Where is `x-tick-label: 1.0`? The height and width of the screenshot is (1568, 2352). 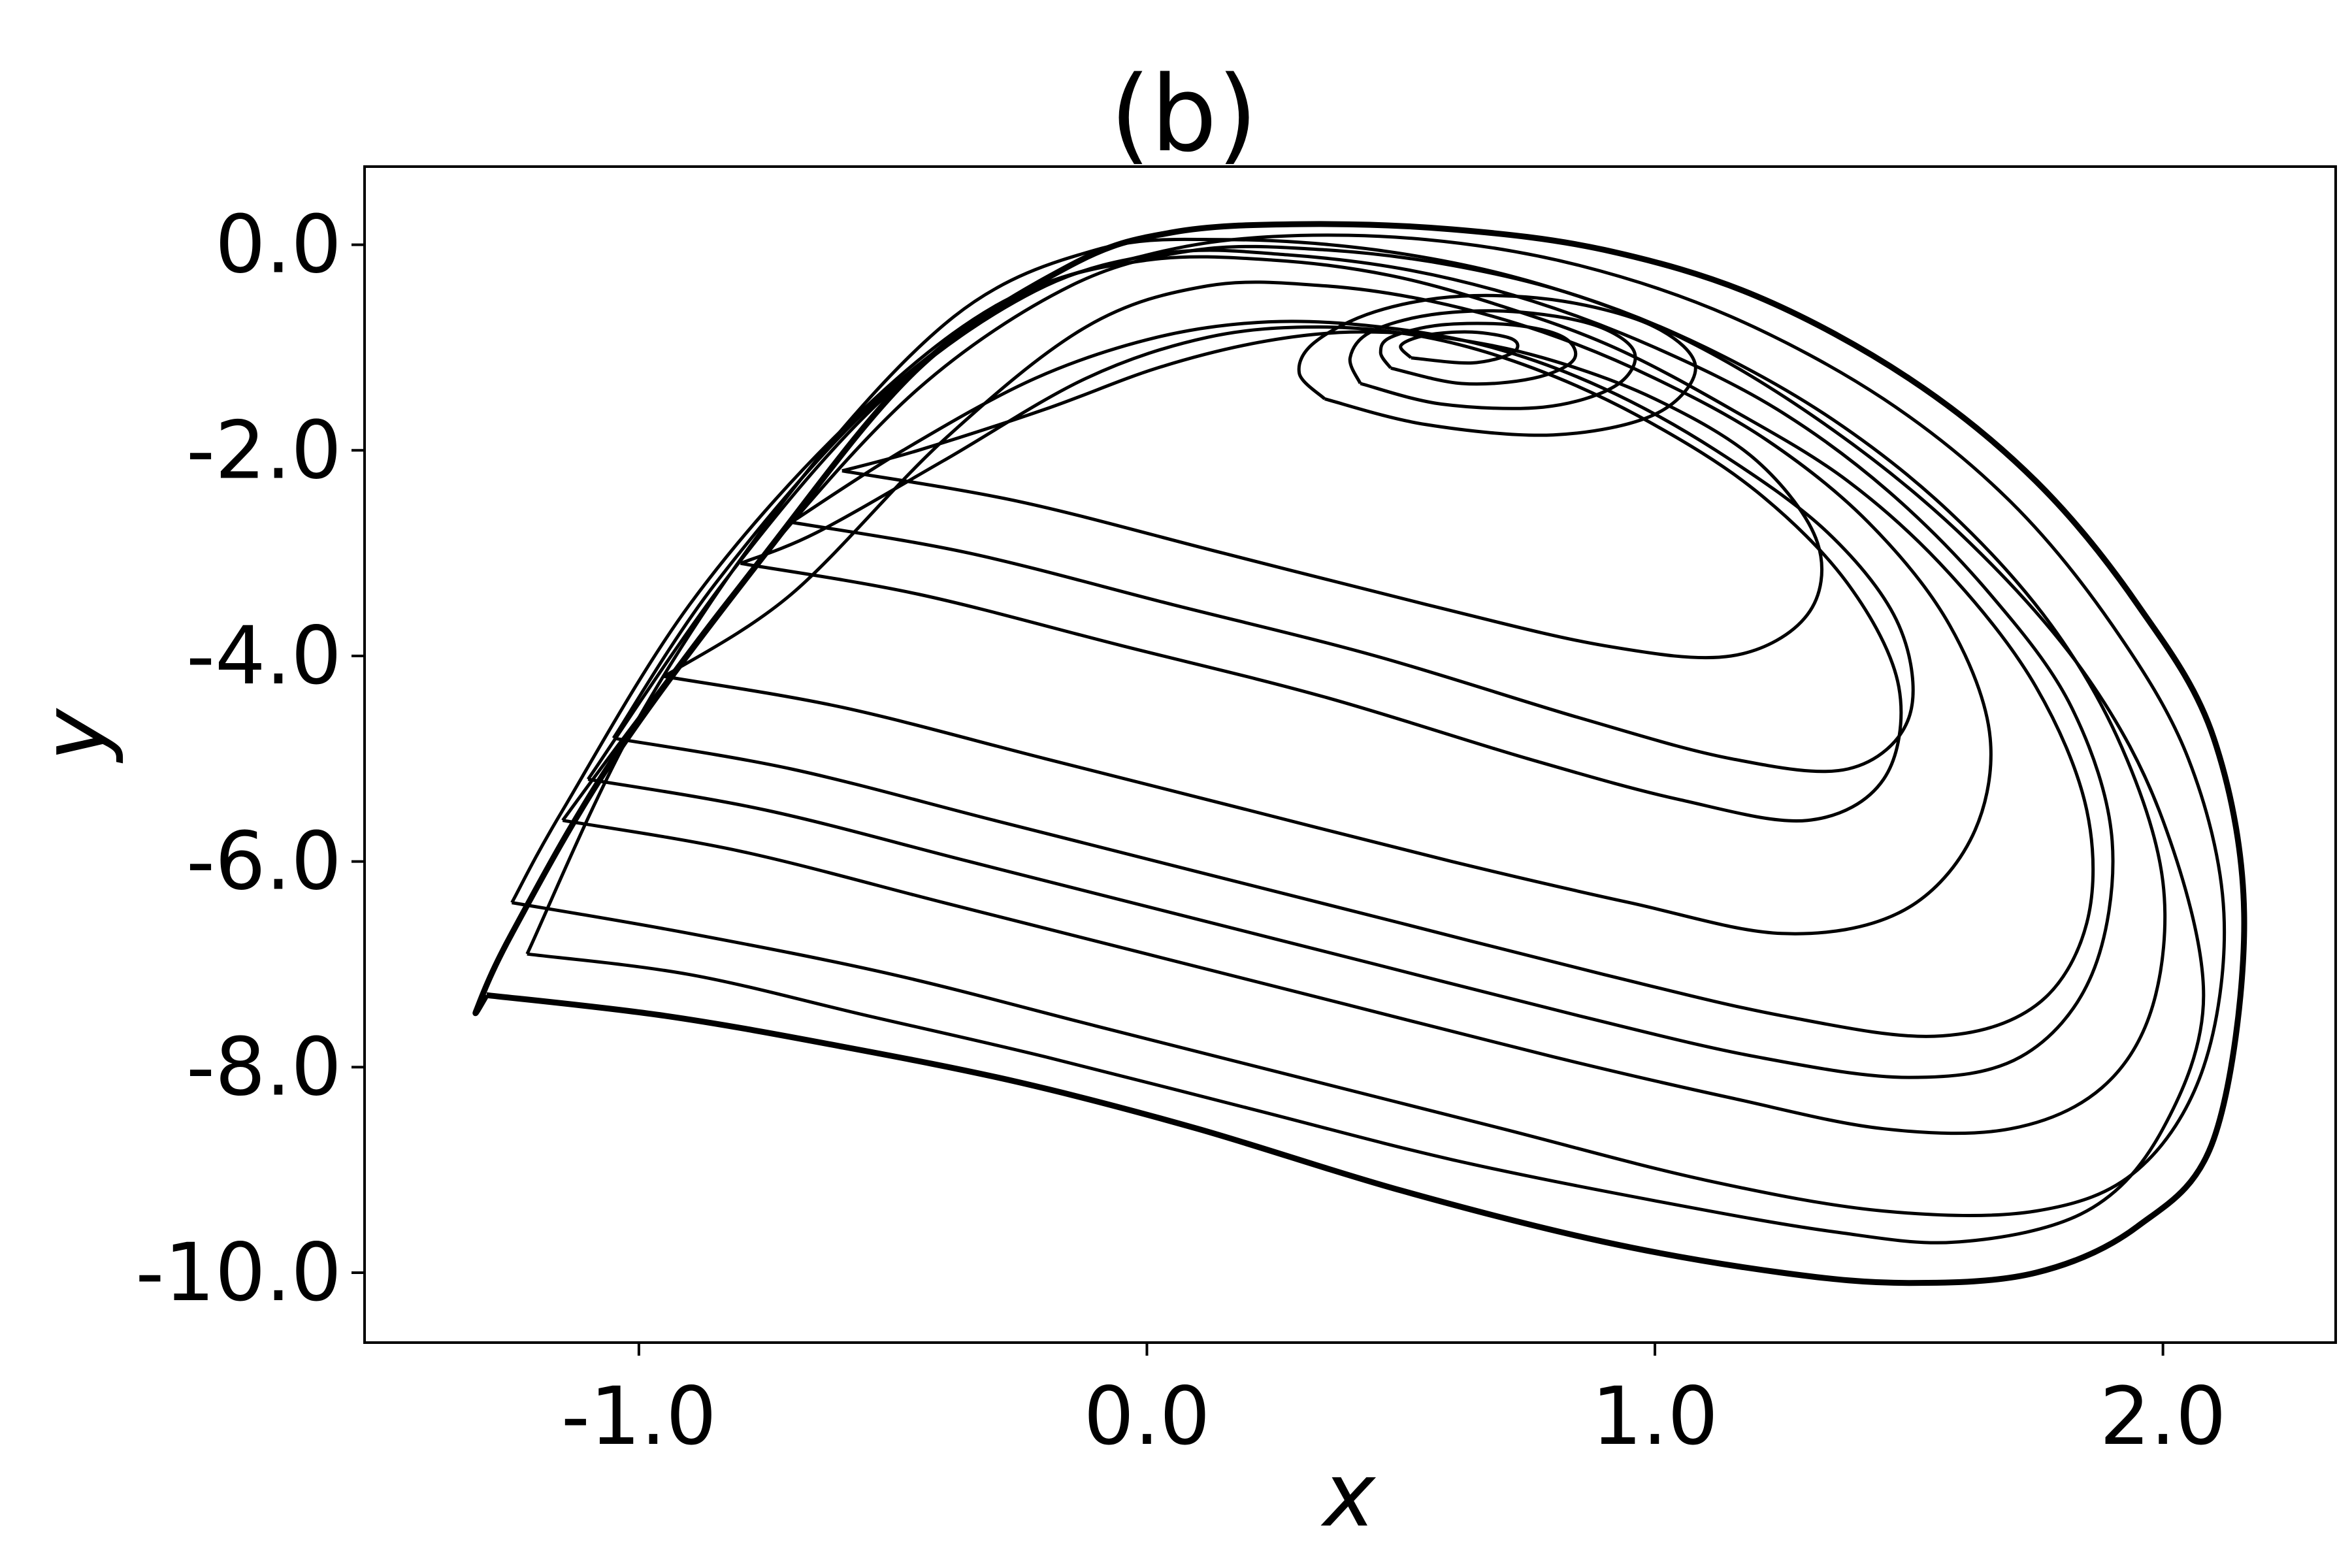 x-tick-label: 1.0 is located at coordinates (1655, 1416).